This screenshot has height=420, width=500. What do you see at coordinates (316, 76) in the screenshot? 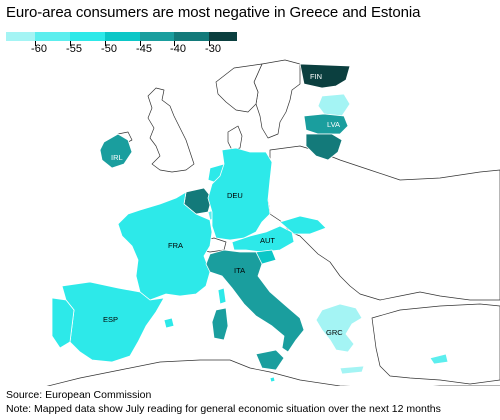
I see `label-fin: FIN` at bounding box center [316, 76].